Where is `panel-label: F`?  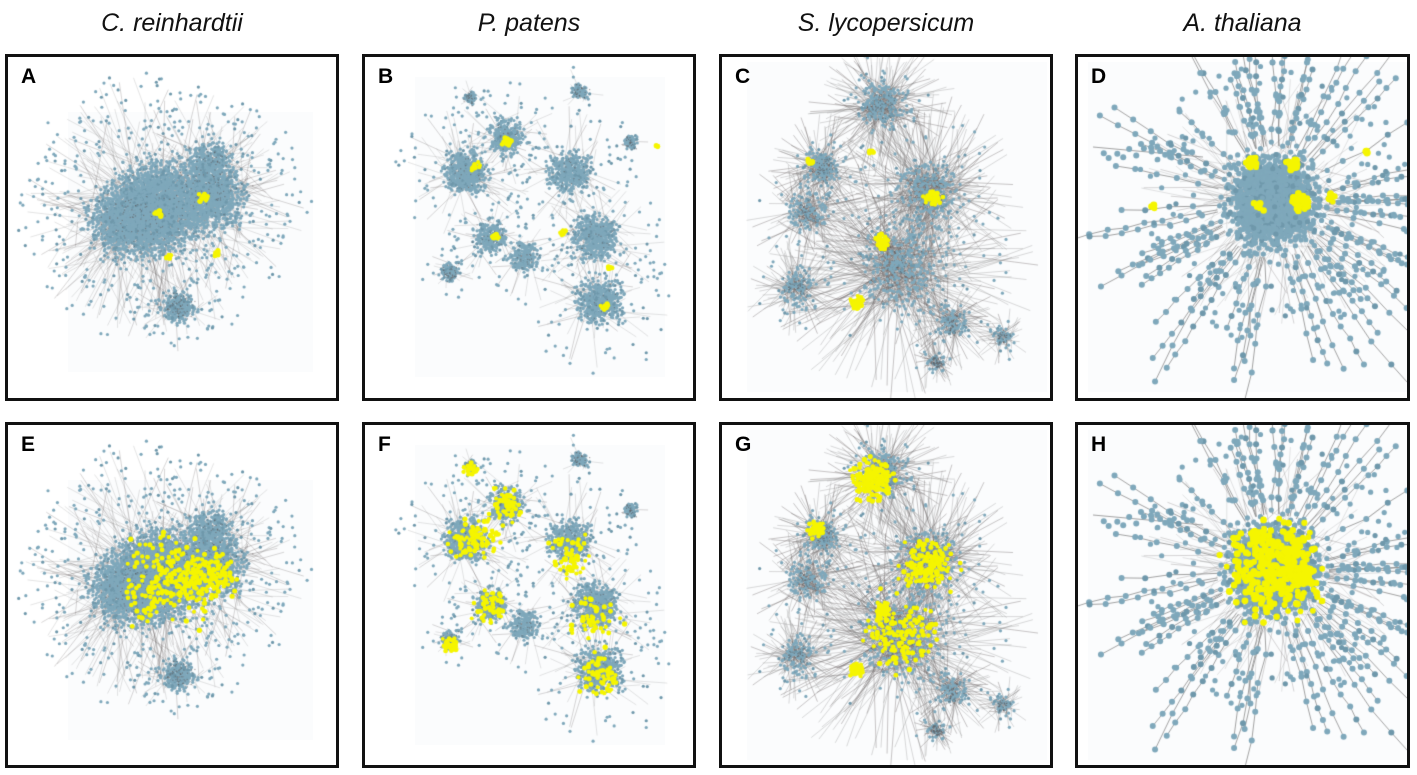 panel-label: F is located at coordinates (384, 444).